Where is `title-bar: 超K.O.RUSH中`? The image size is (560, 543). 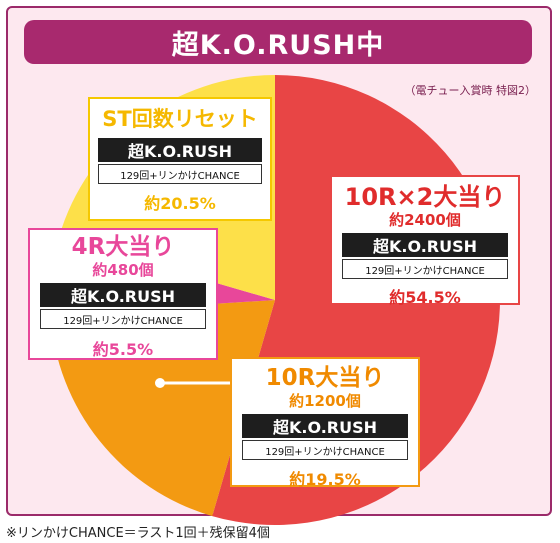
title-bar: 超K.O.RUSH中 is located at coordinates (278, 42).